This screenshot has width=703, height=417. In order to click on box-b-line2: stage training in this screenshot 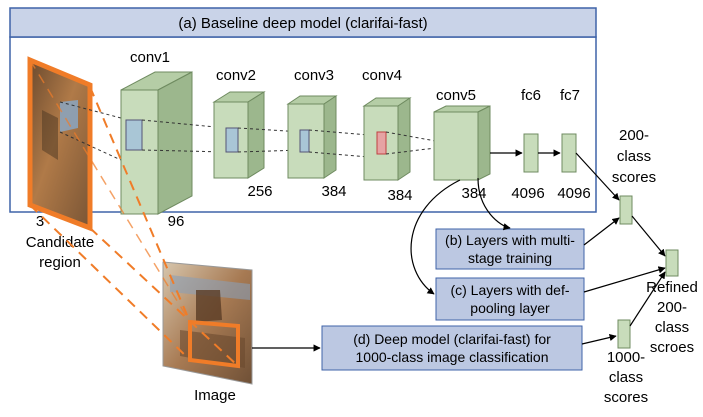, I will do `click(510, 258)`.